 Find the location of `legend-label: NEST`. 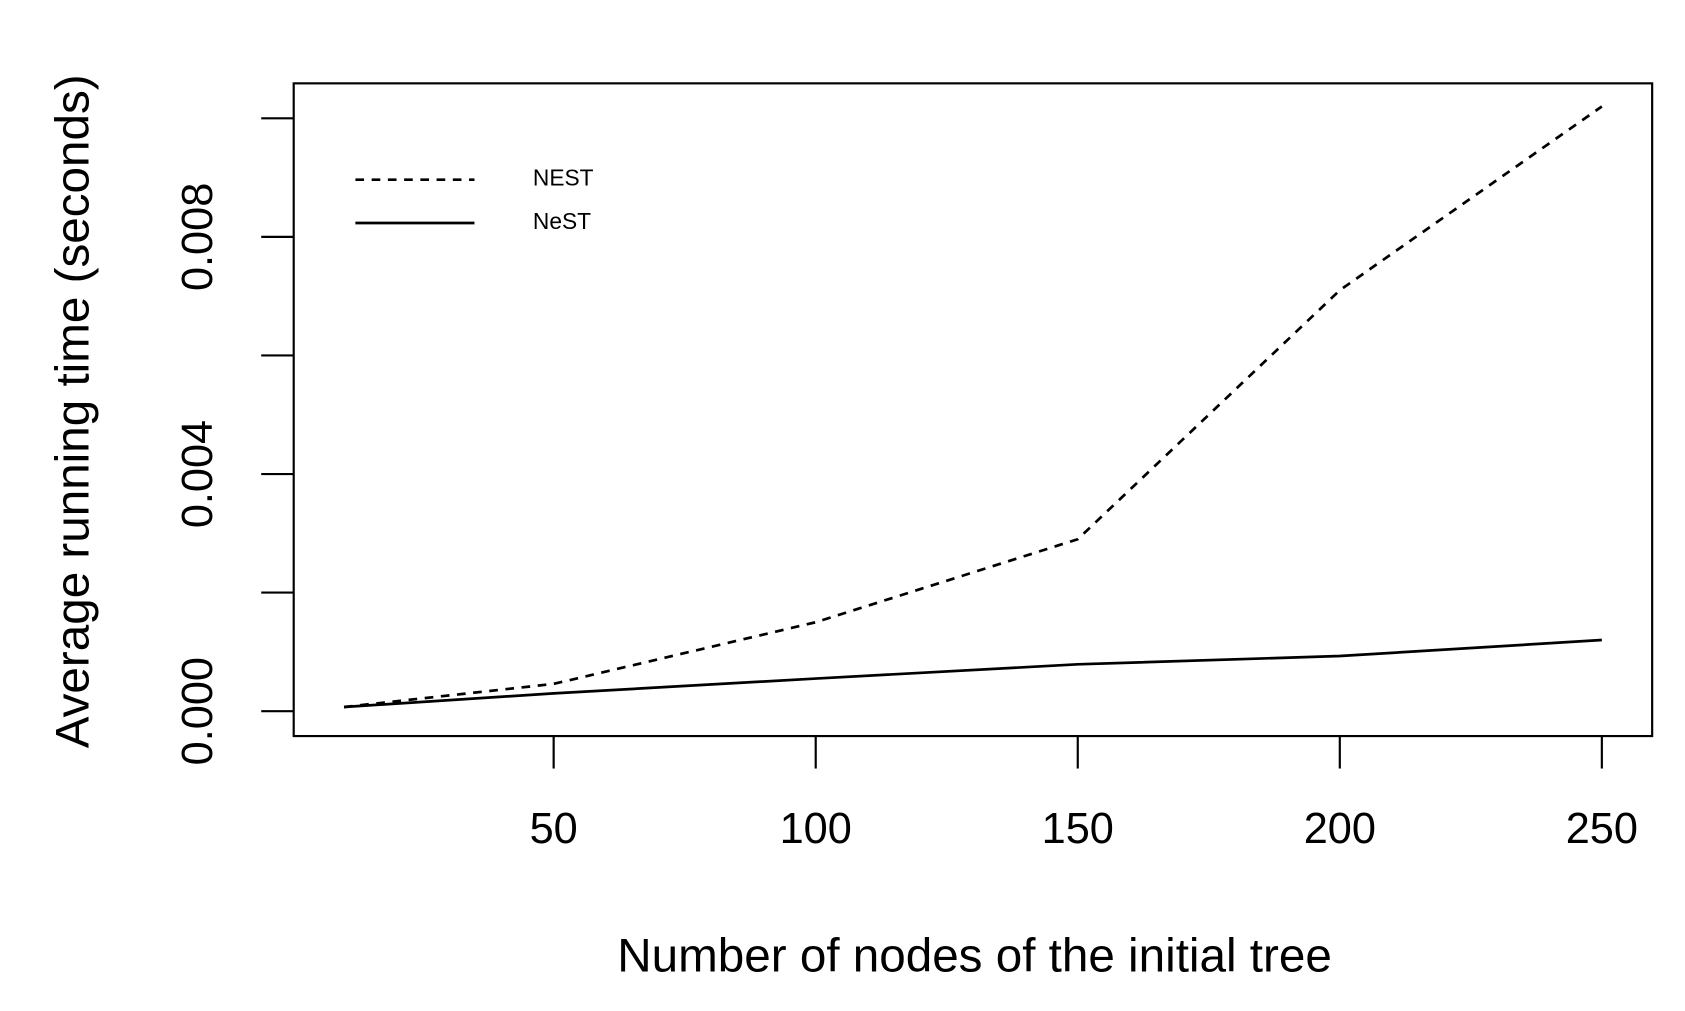

legend-label: NEST is located at coordinates (563, 178).